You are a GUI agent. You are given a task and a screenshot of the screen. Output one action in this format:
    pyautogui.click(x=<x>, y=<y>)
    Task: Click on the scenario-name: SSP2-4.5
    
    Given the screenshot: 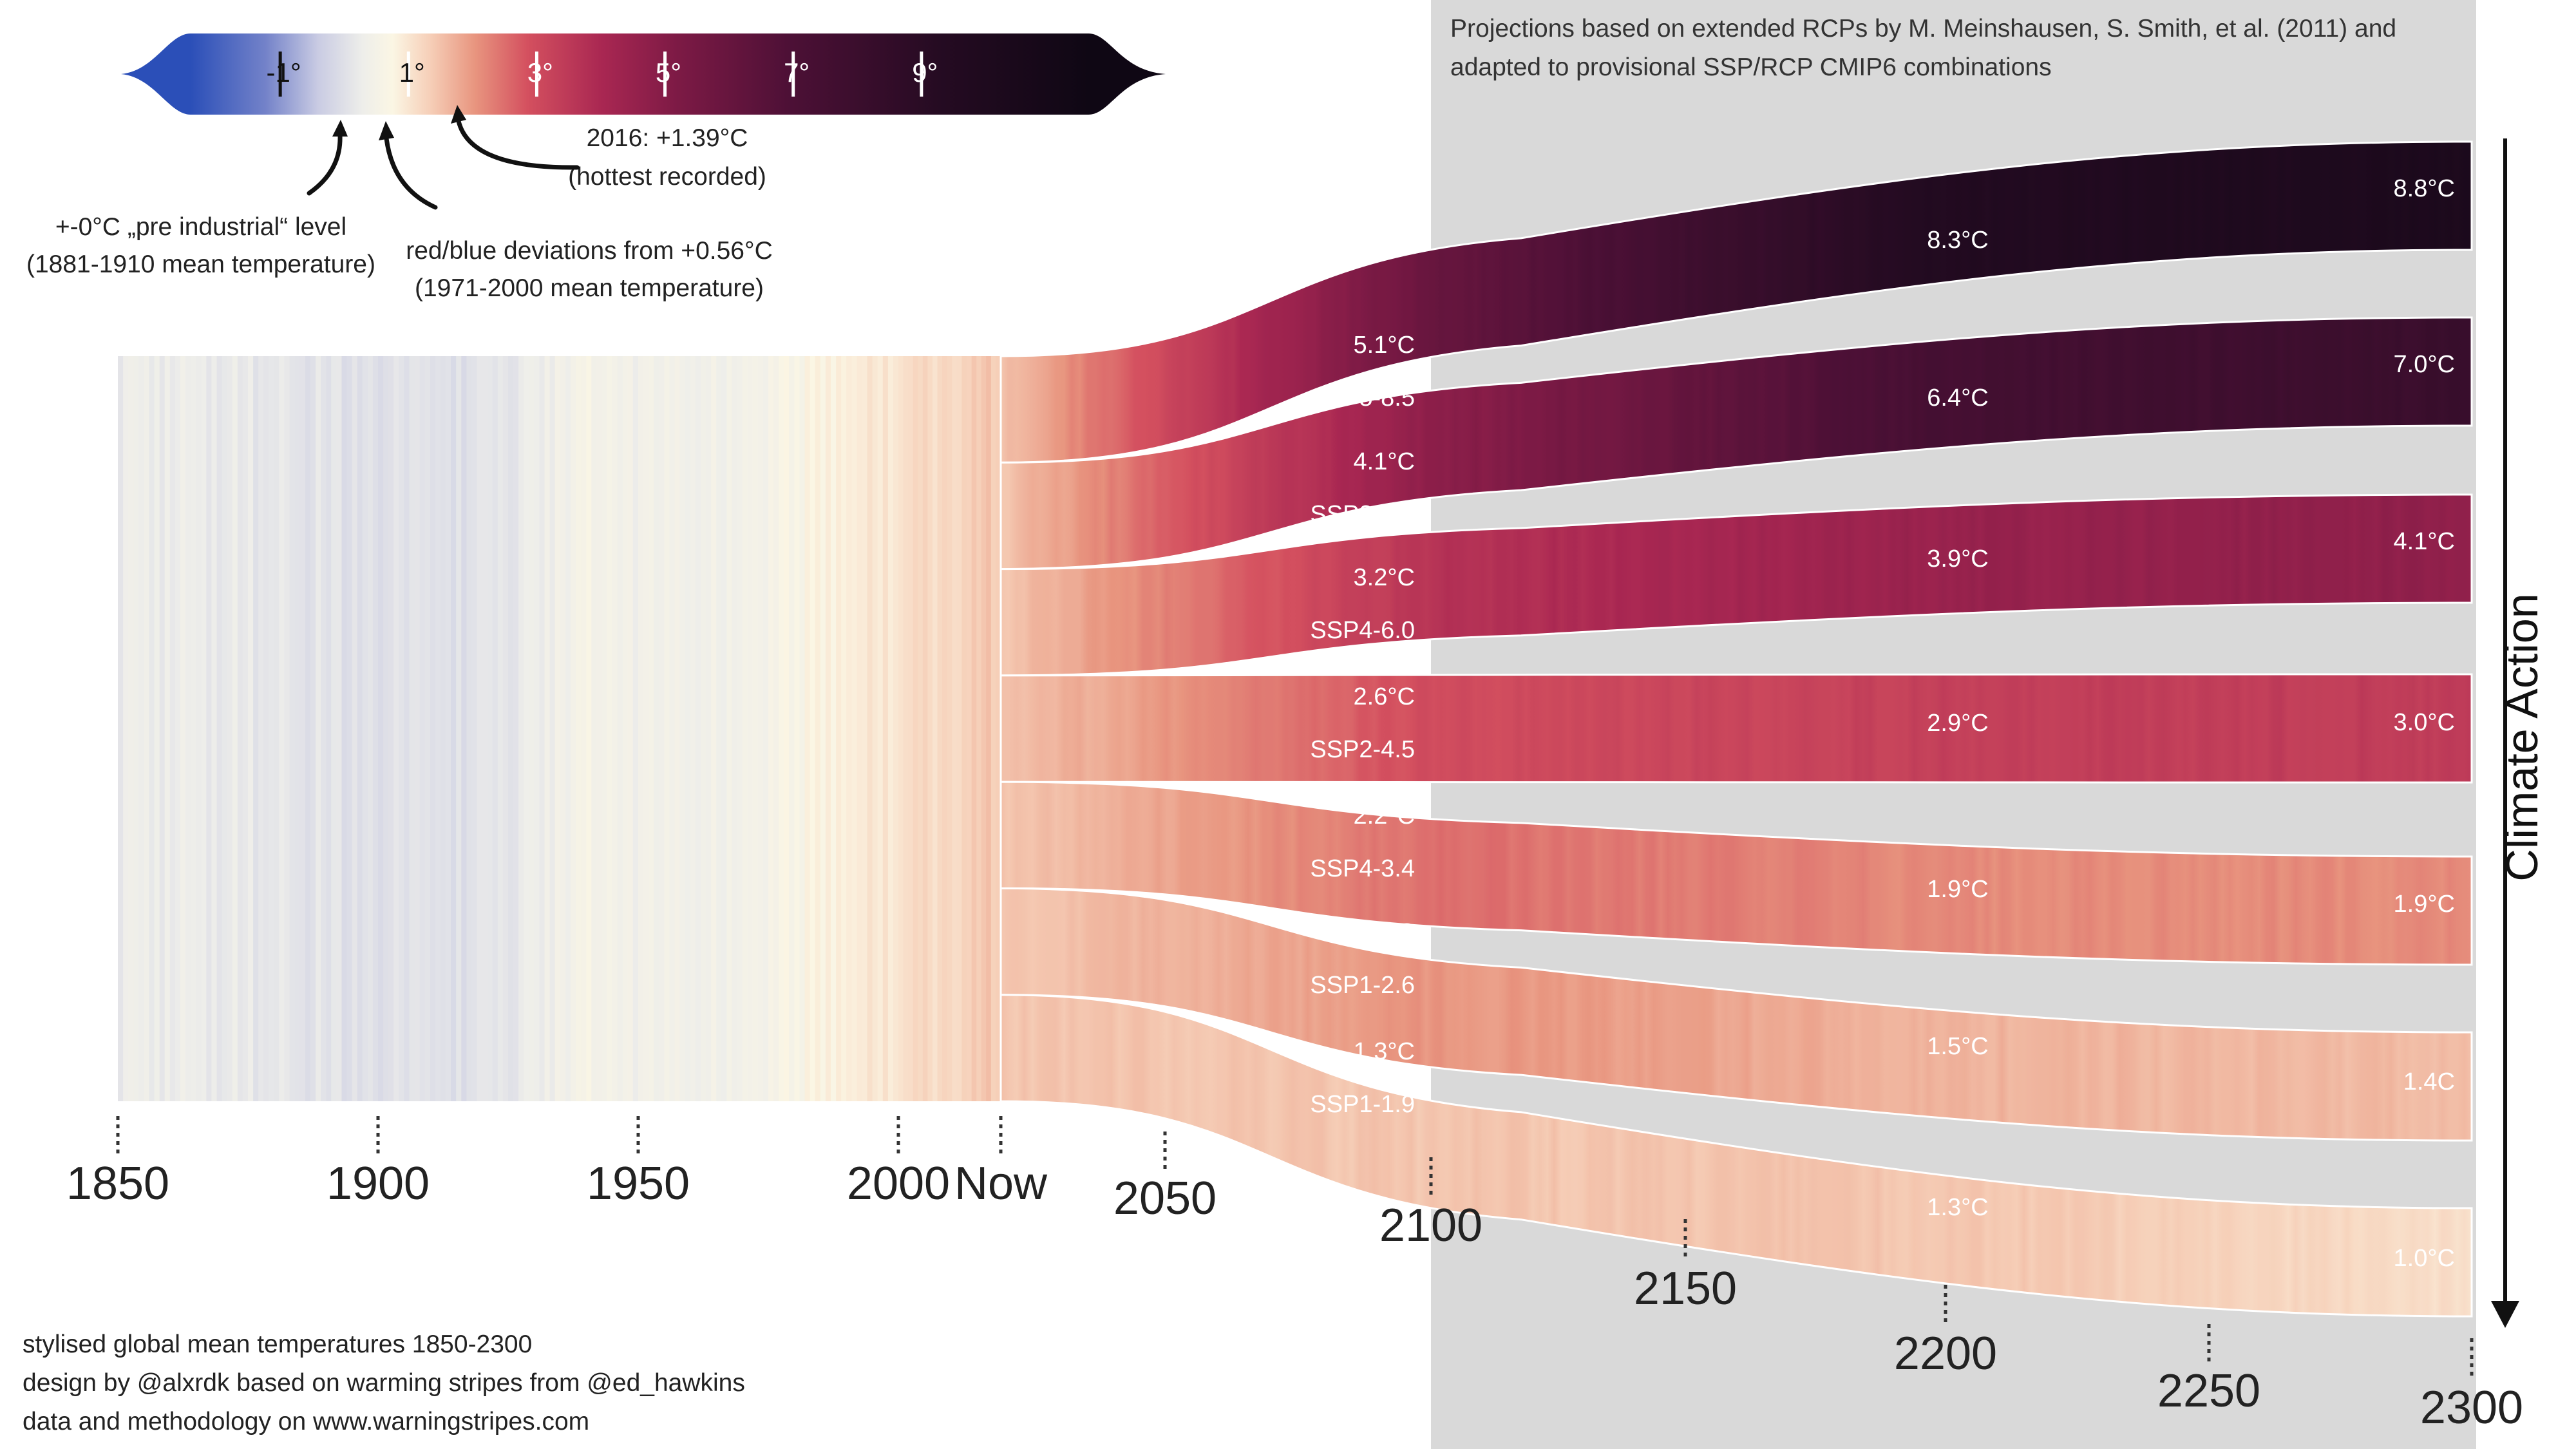 What is the action you would take?
    pyautogui.click(x=1362, y=749)
    